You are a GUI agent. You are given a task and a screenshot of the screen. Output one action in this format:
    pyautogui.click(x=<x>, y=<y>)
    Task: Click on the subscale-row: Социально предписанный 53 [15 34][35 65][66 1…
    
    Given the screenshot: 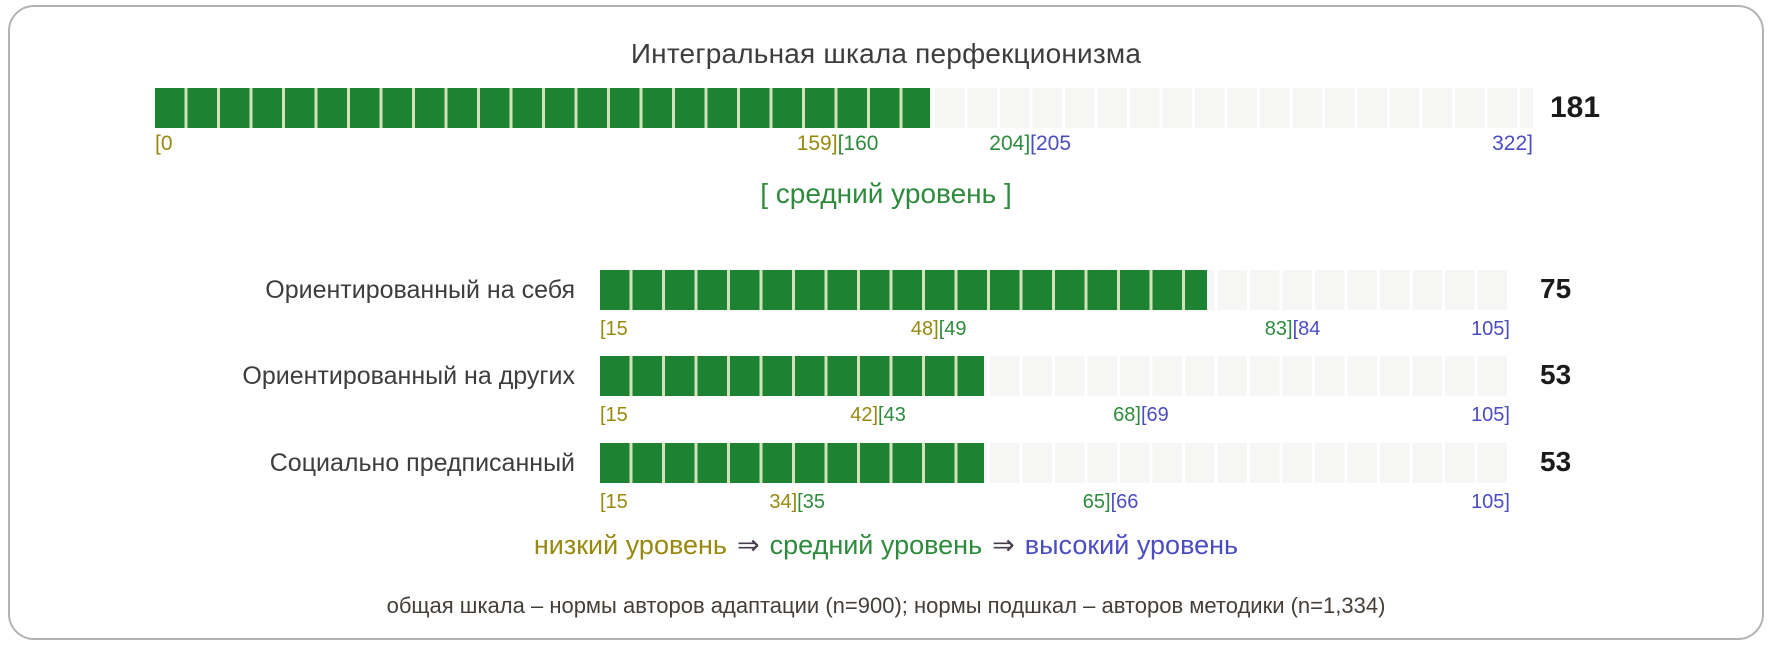 What is the action you would take?
    pyautogui.click(x=886, y=488)
    